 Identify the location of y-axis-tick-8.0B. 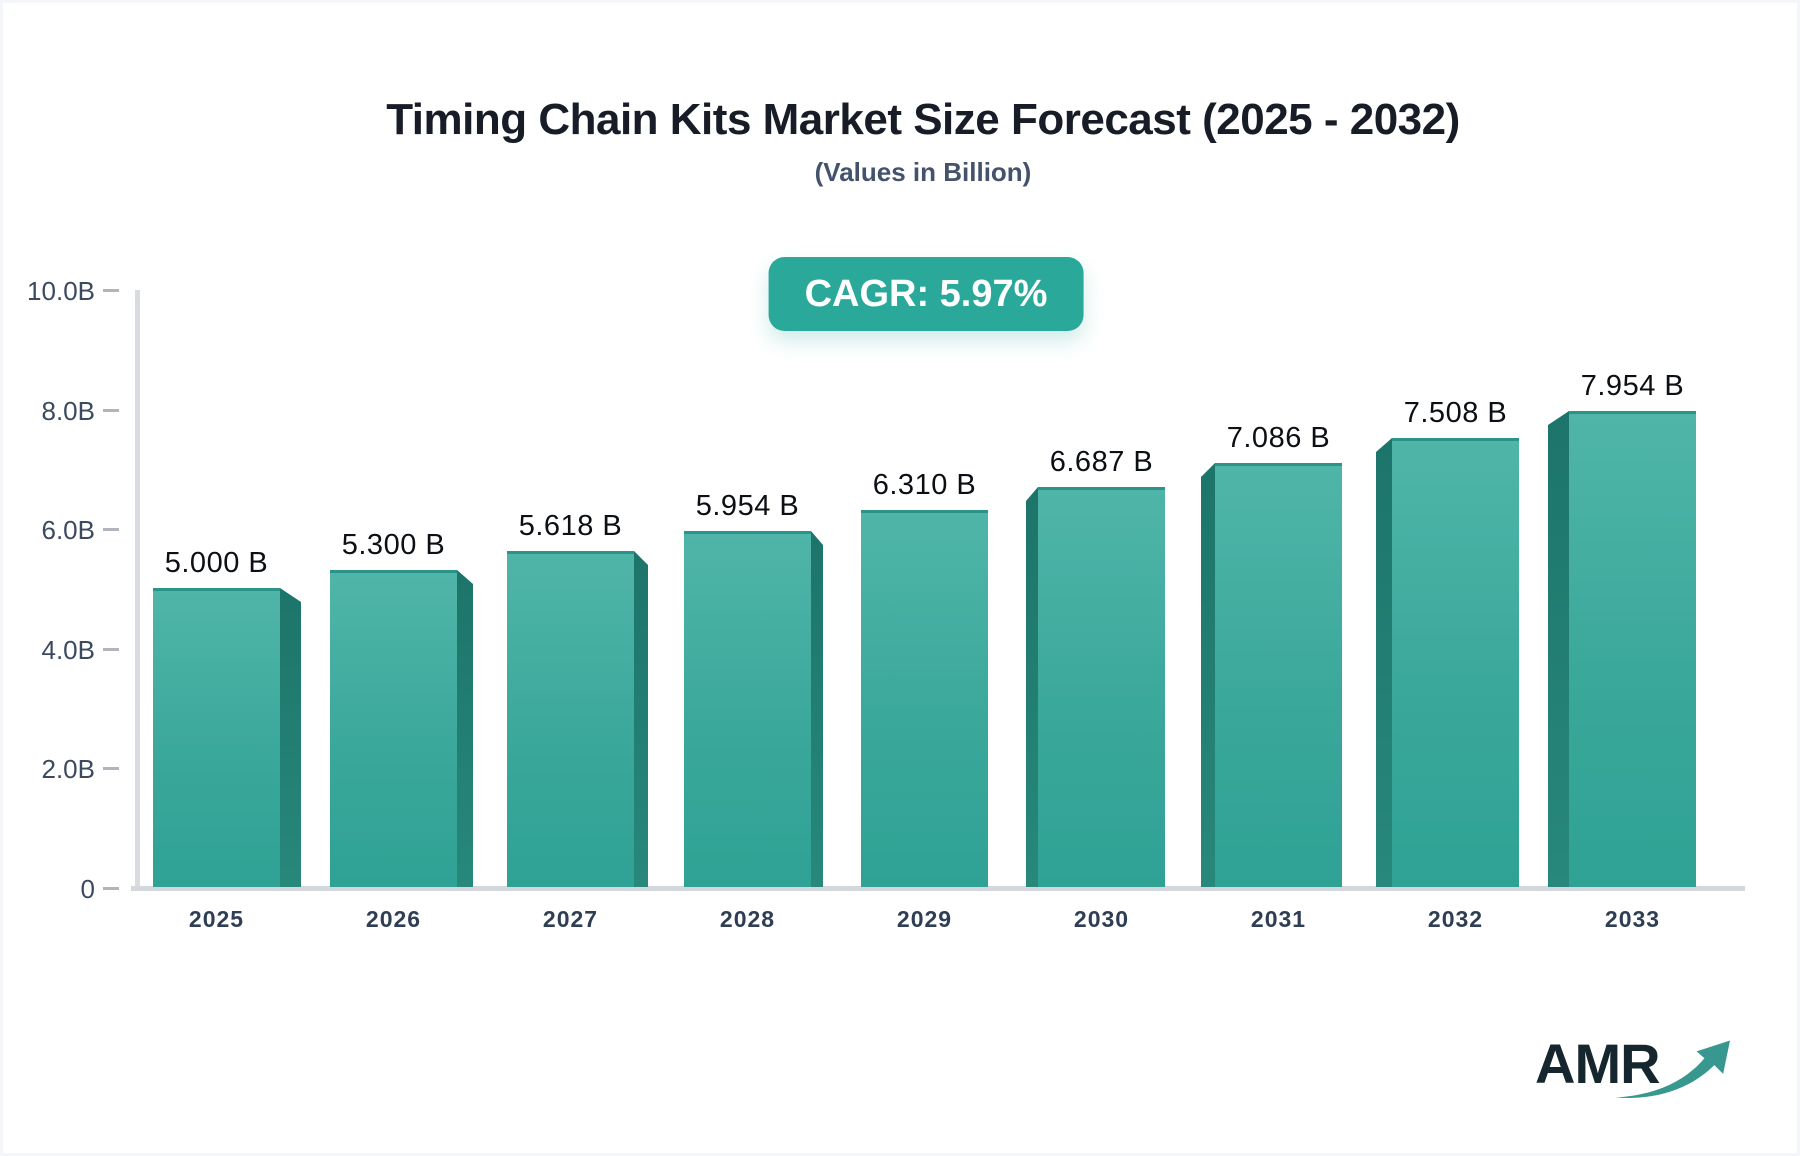
(111, 410).